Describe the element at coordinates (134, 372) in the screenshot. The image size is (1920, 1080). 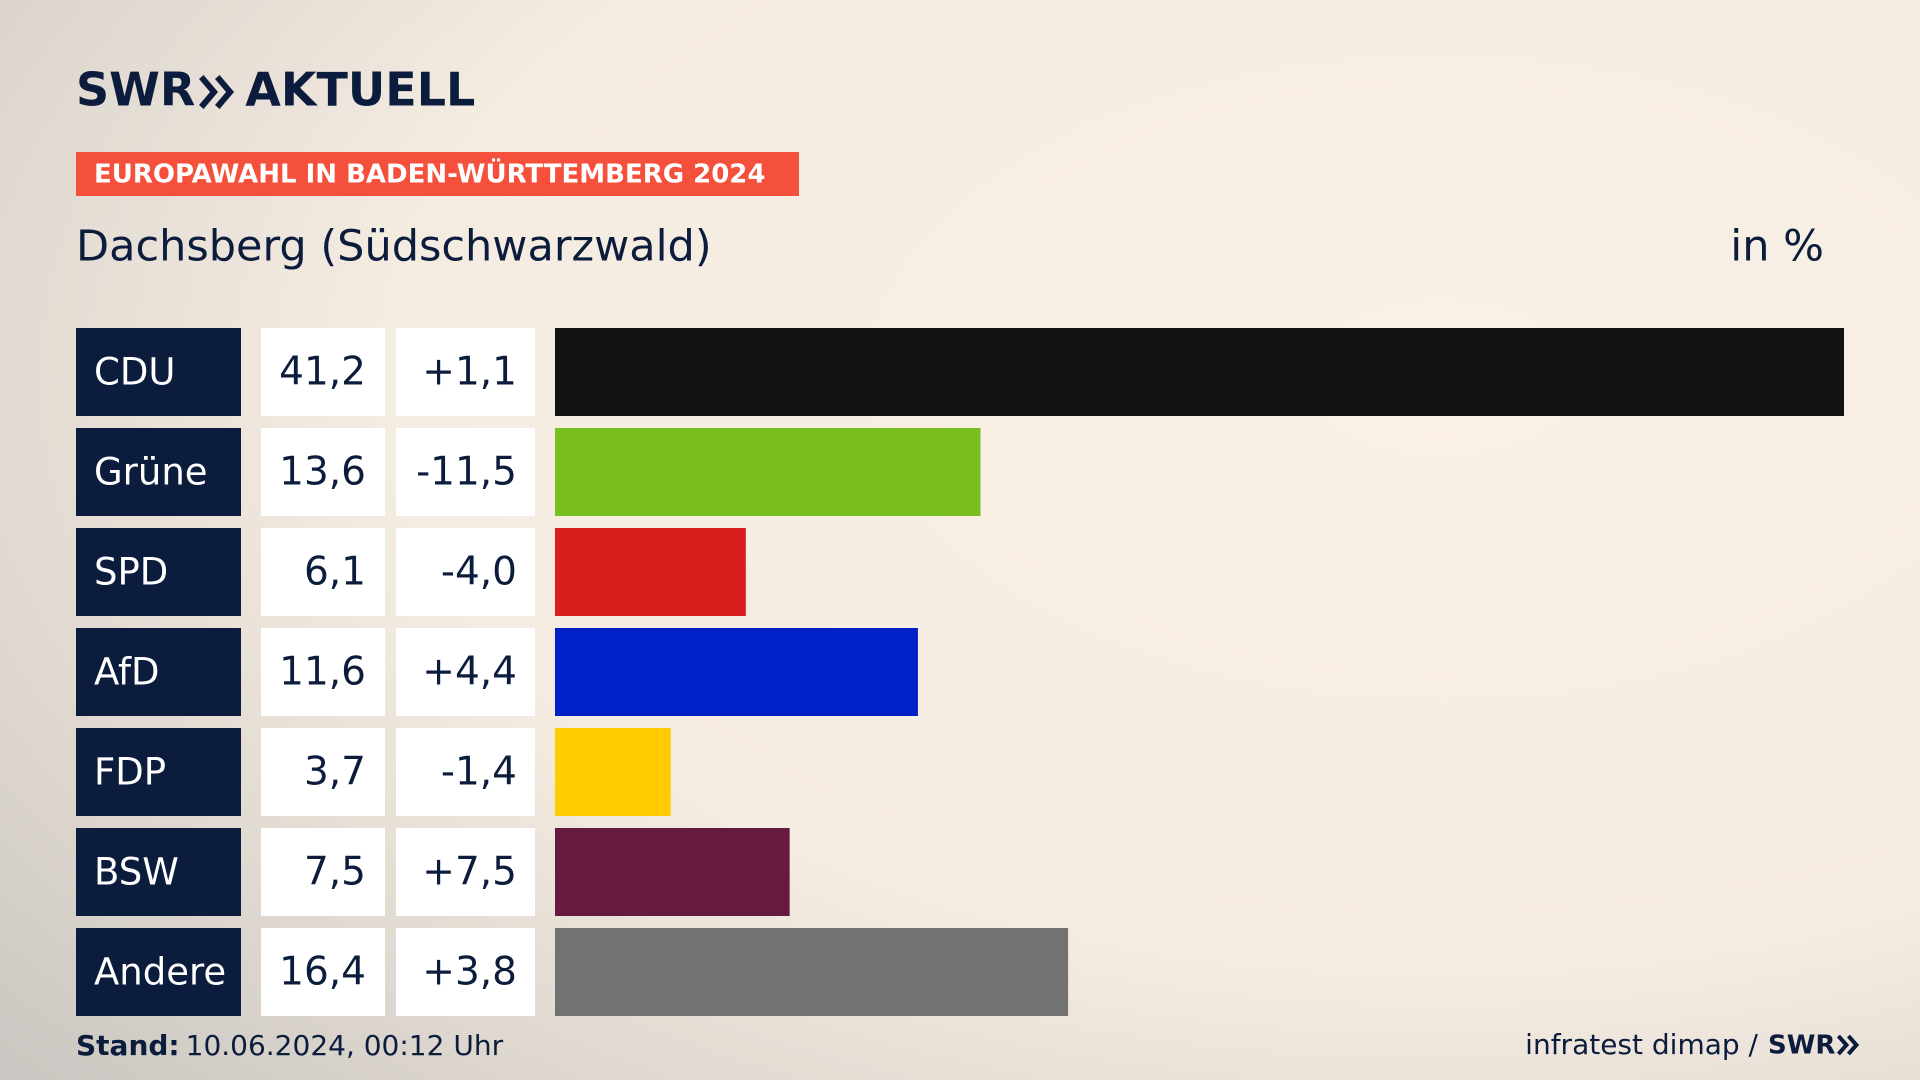
I see `party-label: CDU` at that location.